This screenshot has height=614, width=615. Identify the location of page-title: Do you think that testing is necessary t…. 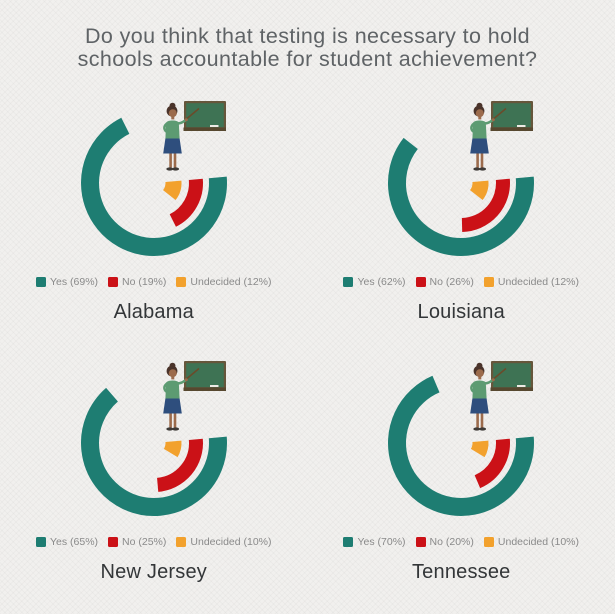
(307, 35).